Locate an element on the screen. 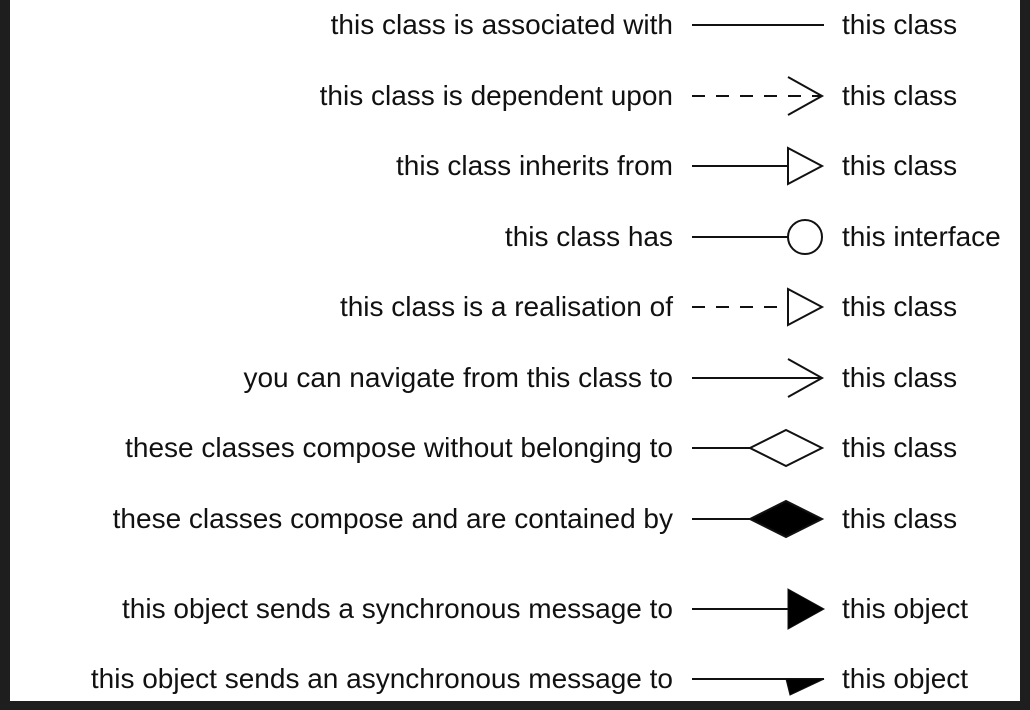 The width and height of the screenshot is (1030, 710). dependency-right-label: this class is located at coordinates (900, 95).